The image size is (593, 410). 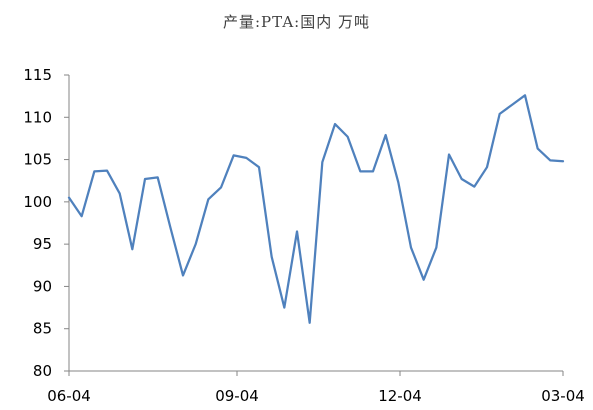 What do you see at coordinates (69, 396) in the screenshot?
I see `x-tick-label: 06-04` at bounding box center [69, 396].